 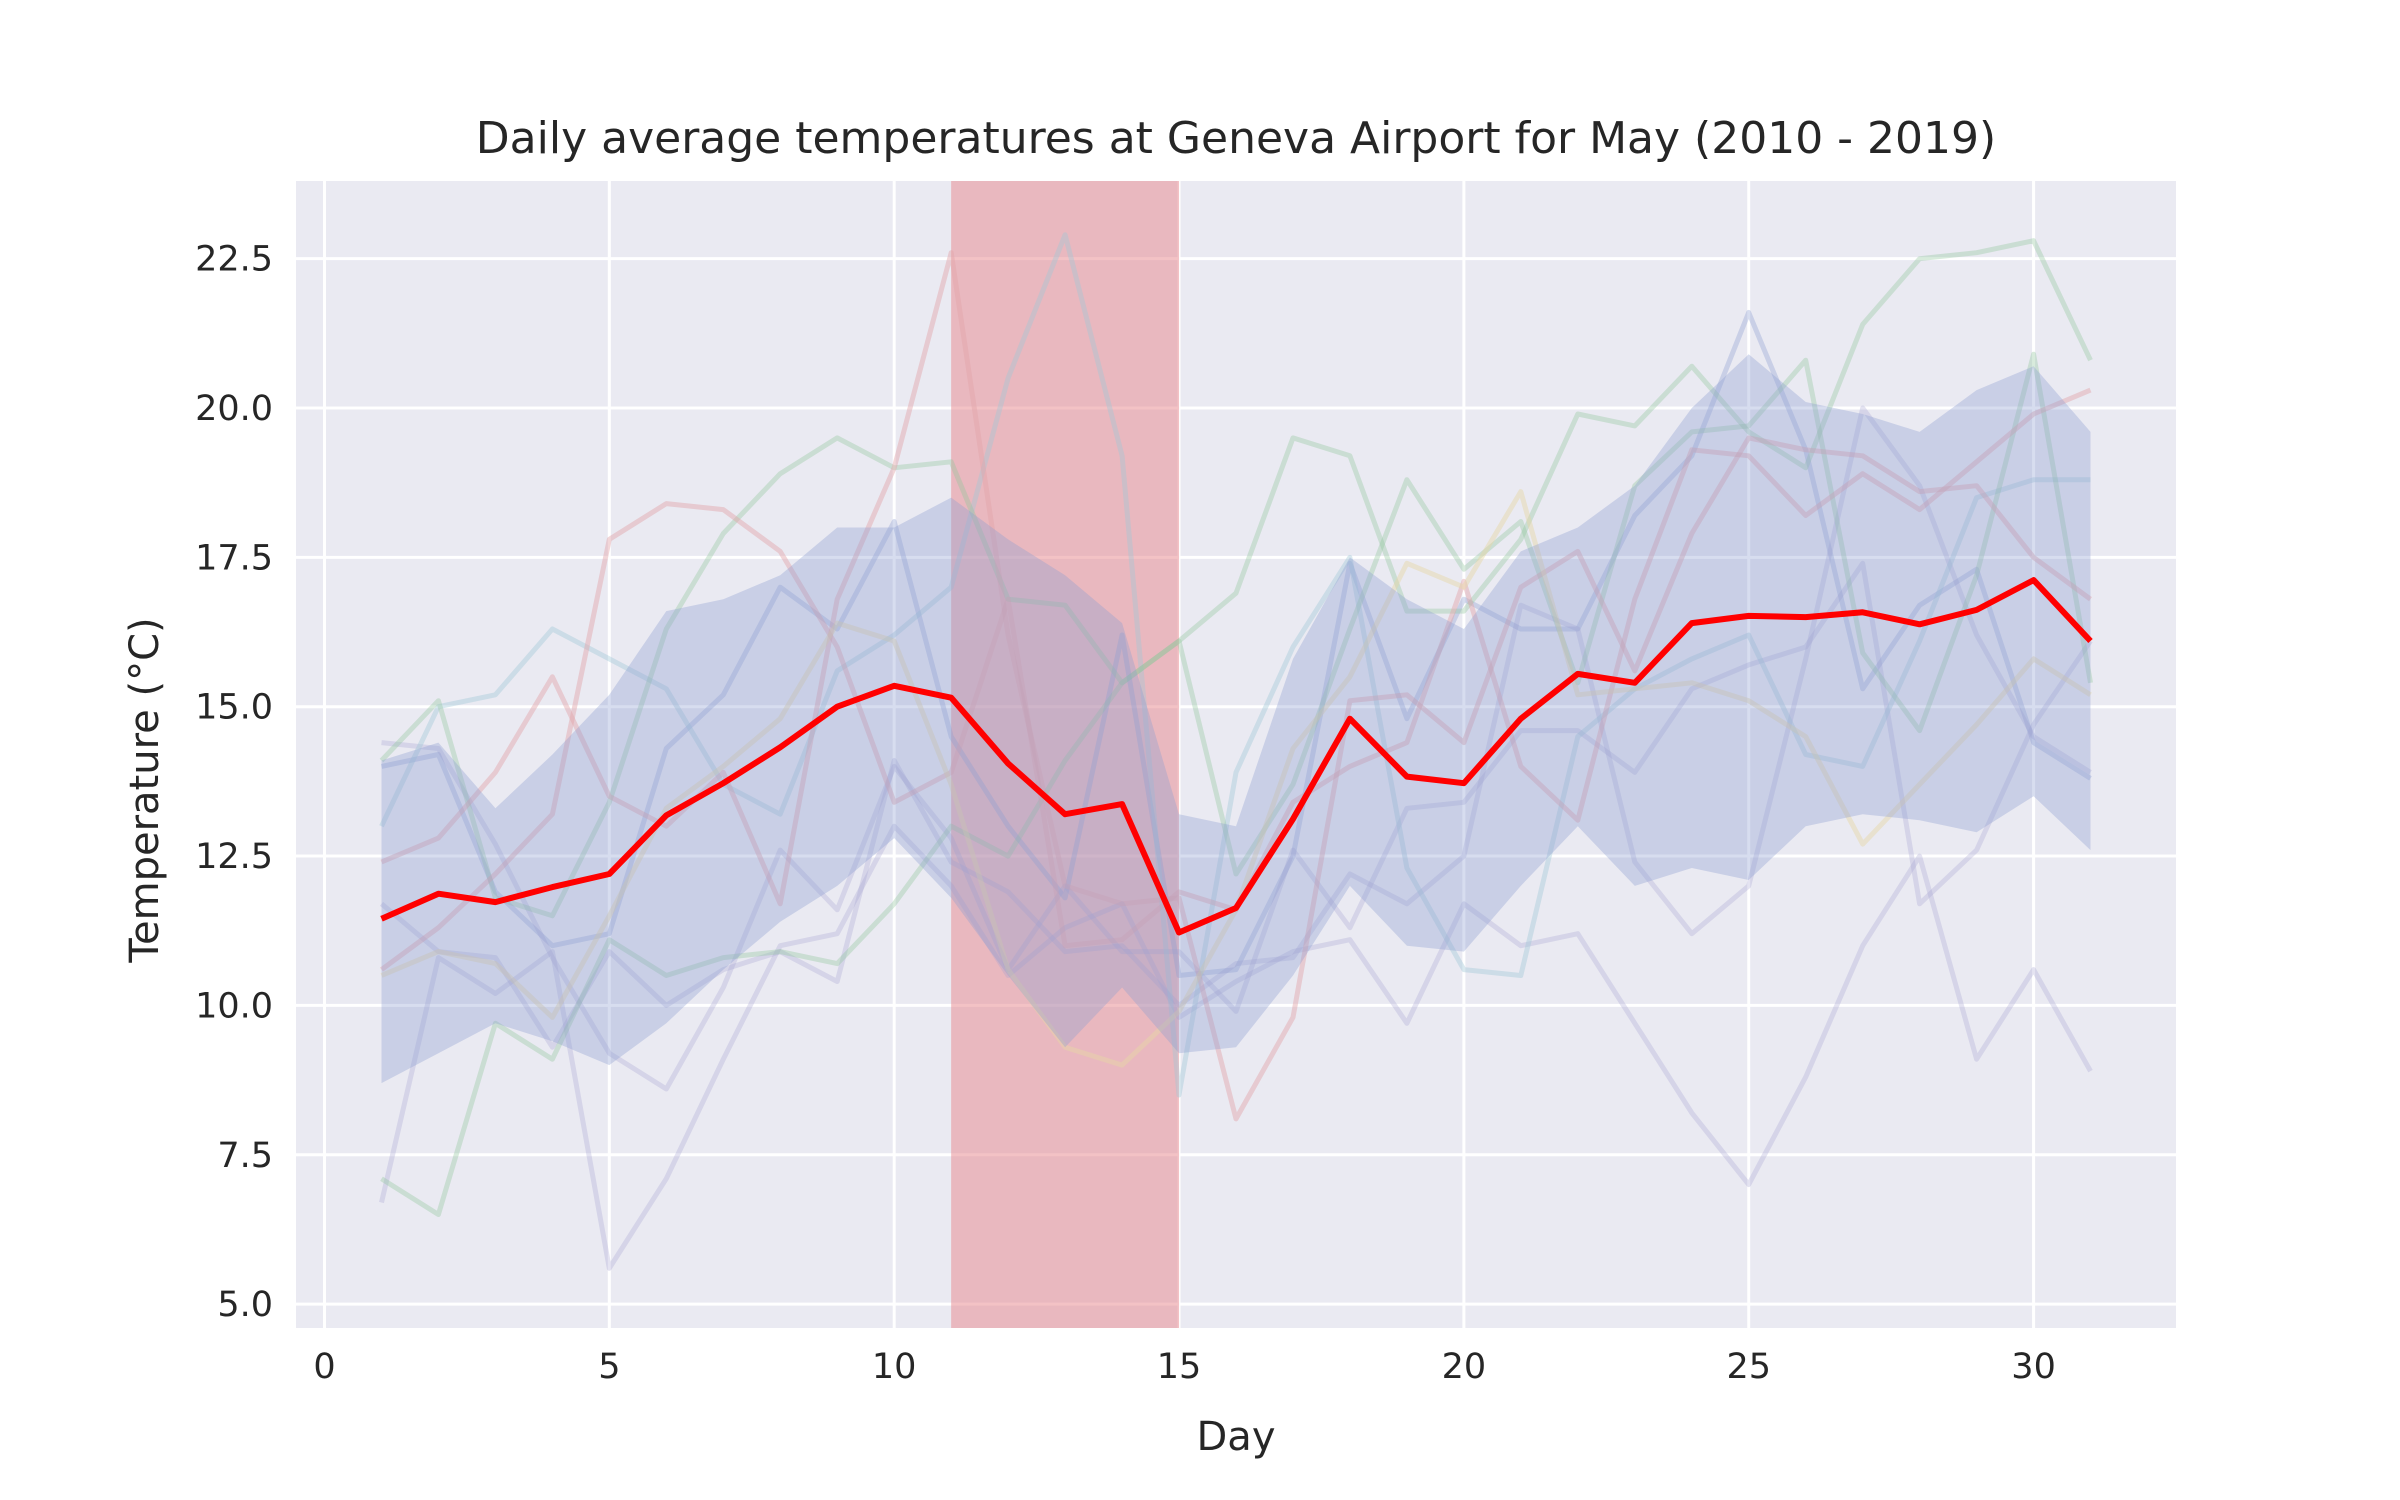 What do you see at coordinates (1464, 1367) in the screenshot?
I see `x-tick-label: 20` at bounding box center [1464, 1367].